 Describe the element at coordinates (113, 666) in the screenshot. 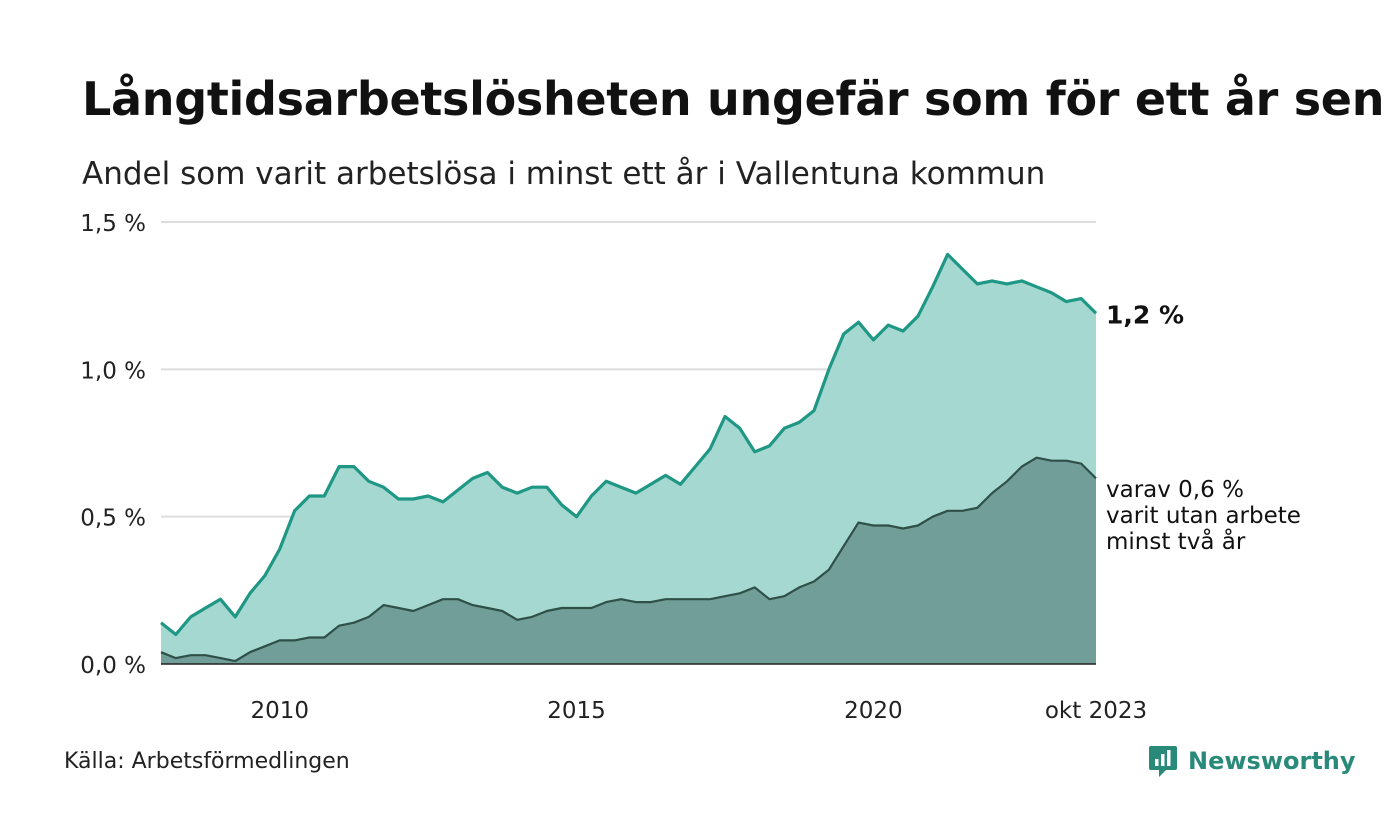

I see `y-tick-label: 0,0 %` at that location.